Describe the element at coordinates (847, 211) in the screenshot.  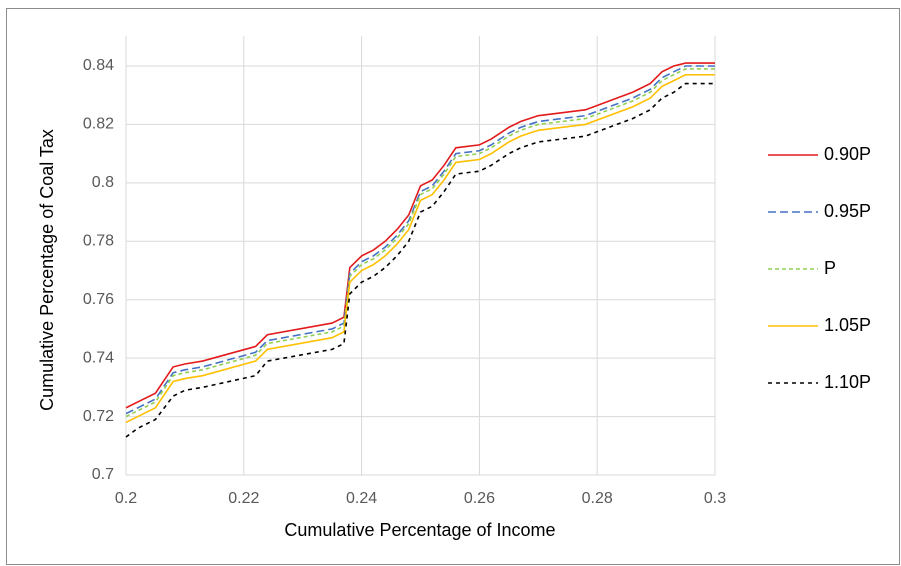
I see `legend-label: 0.95P` at that location.